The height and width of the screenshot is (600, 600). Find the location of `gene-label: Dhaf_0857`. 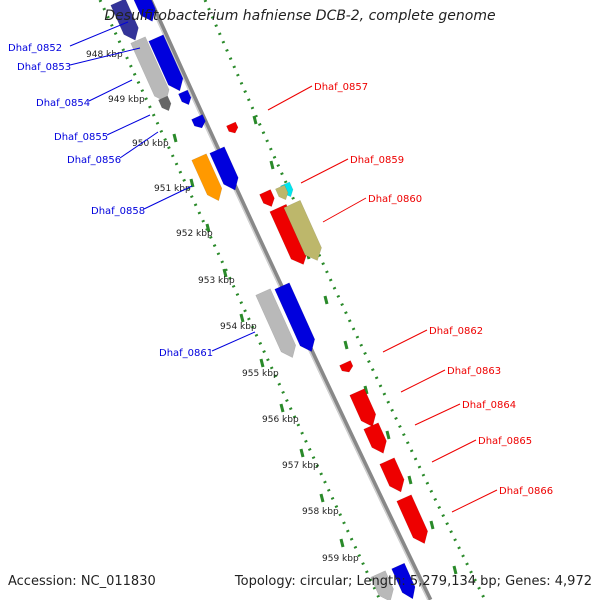

gene-label: Dhaf_0857 is located at coordinates (341, 87).